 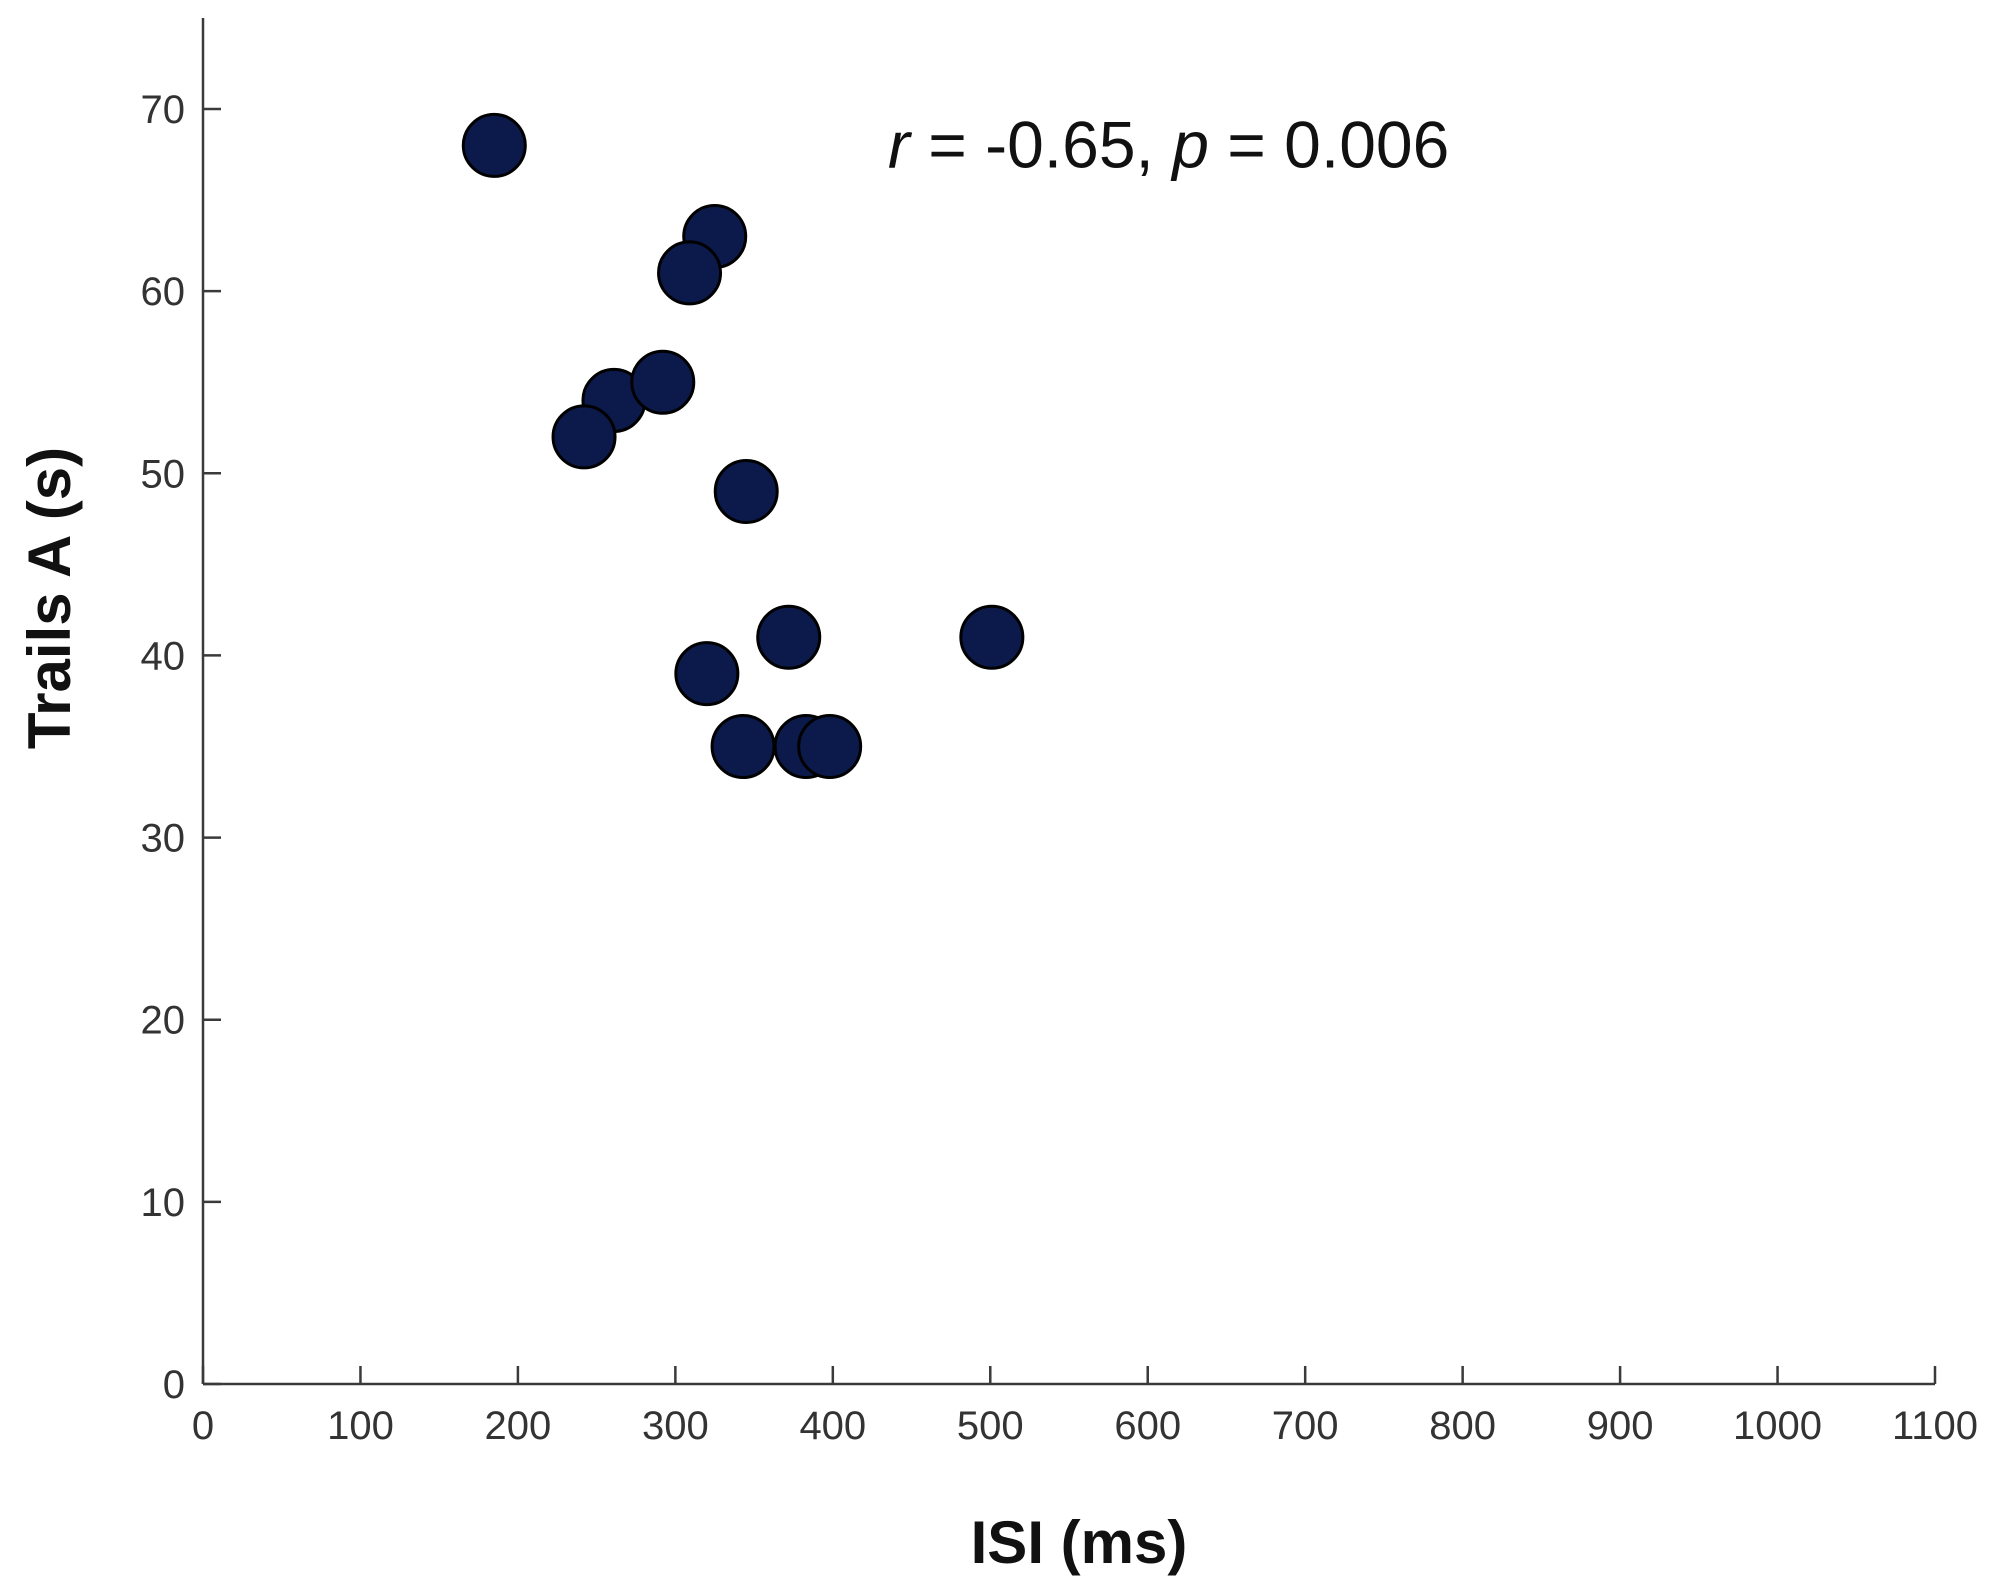 I want to click on scatter-points, so click(x=743, y=445).